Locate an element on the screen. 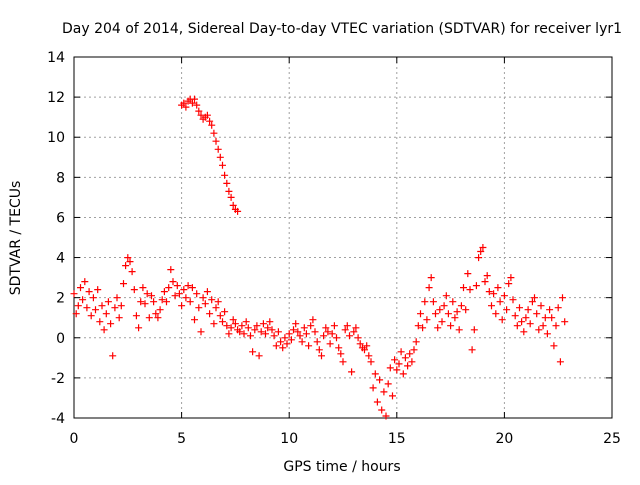 Image resolution: width=640 pixels, height=485 pixels. x-tick-label: 10 is located at coordinates (289, 439).